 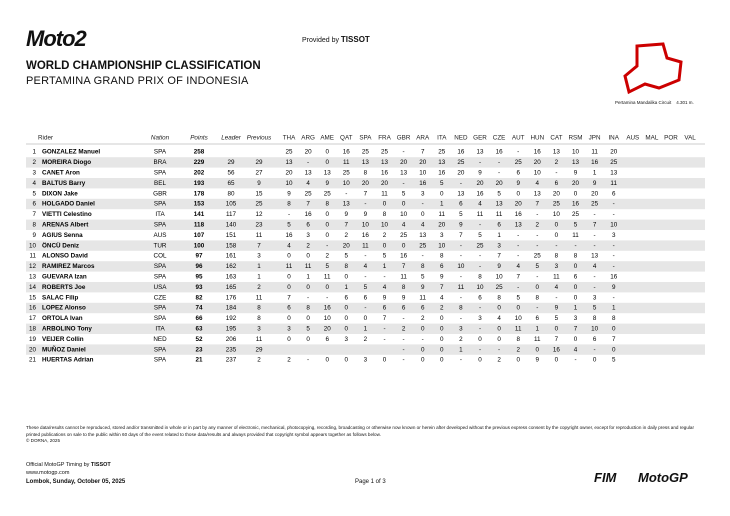 What do you see at coordinates (320, 40) in the screenshot?
I see `provided-text: Provided by` at bounding box center [320, 40].